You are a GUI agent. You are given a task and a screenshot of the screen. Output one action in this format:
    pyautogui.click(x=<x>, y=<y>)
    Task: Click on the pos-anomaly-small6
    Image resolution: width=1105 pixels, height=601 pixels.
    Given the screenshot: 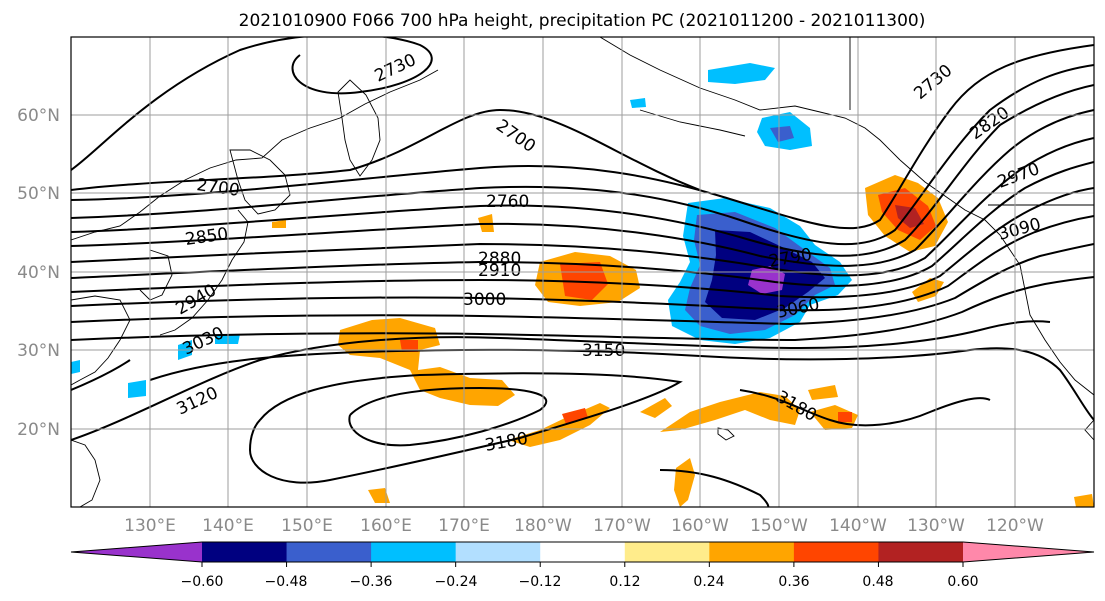 What is the action you would take?
    pyautogui.click(x=379, y=495)
    